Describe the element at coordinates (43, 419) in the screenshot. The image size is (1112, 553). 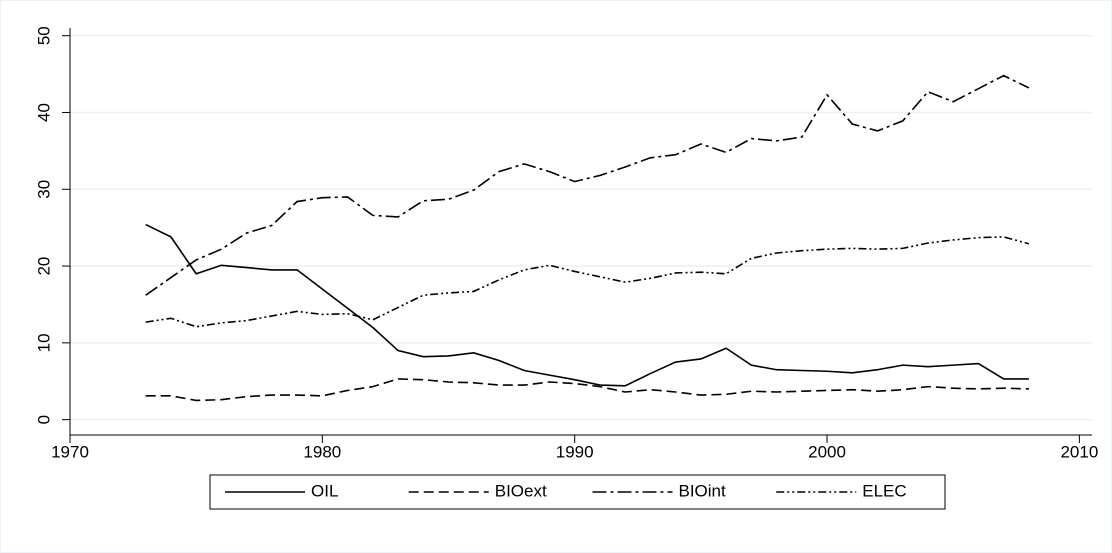
I see `y-tick-label: 0` at that location.